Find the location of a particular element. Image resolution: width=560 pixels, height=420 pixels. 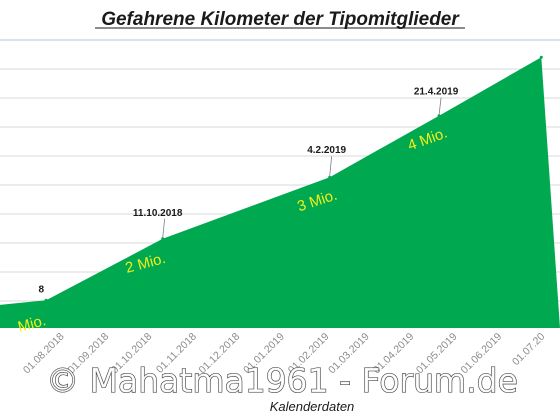

annotation-date: 8 is located at coordinates (42, 289).